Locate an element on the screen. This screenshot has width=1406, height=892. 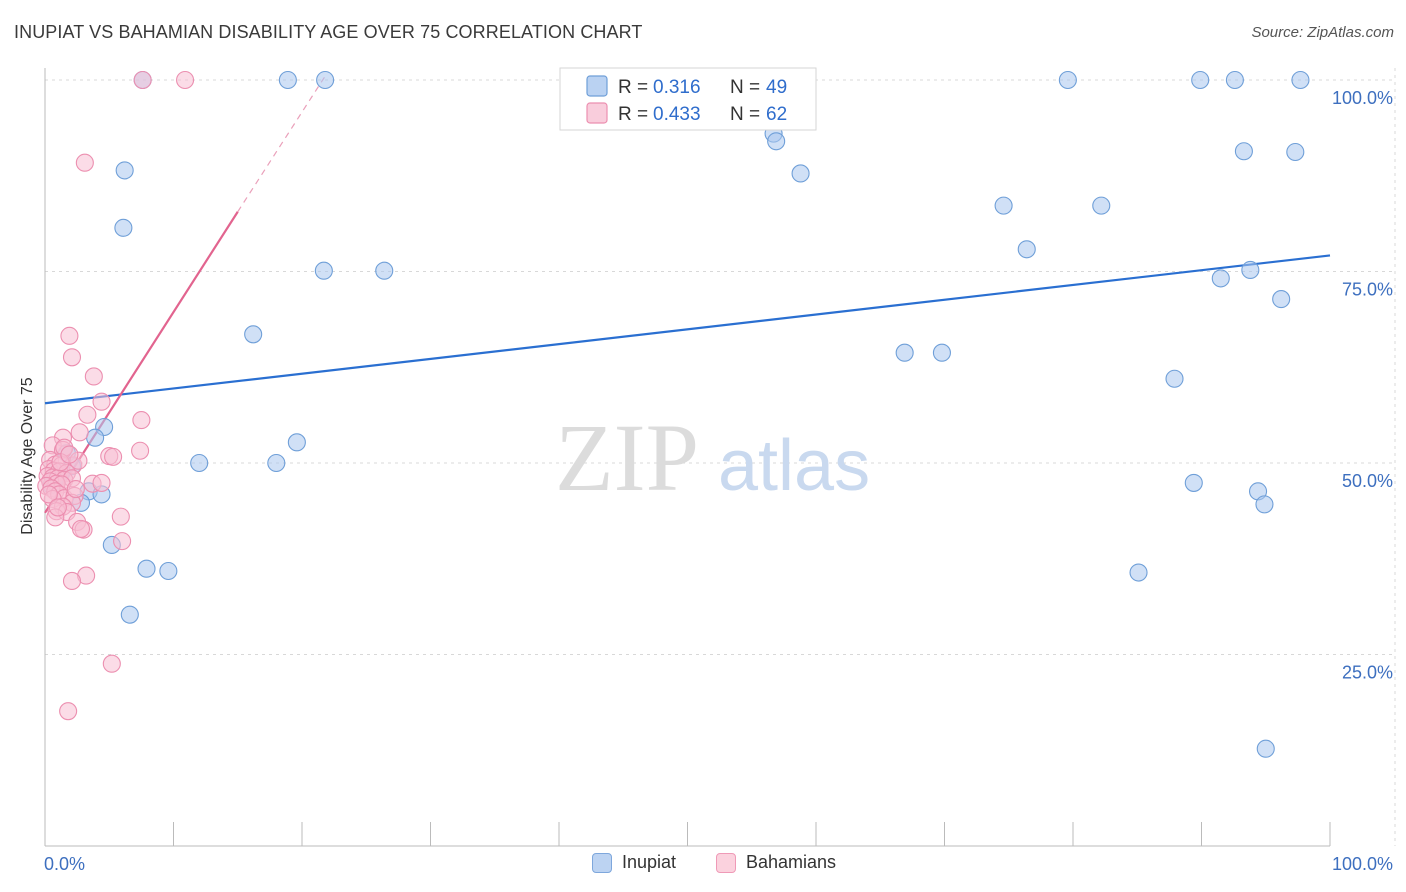
legend-label-inupiat: Inupiat is located at coordinates (649, 862).